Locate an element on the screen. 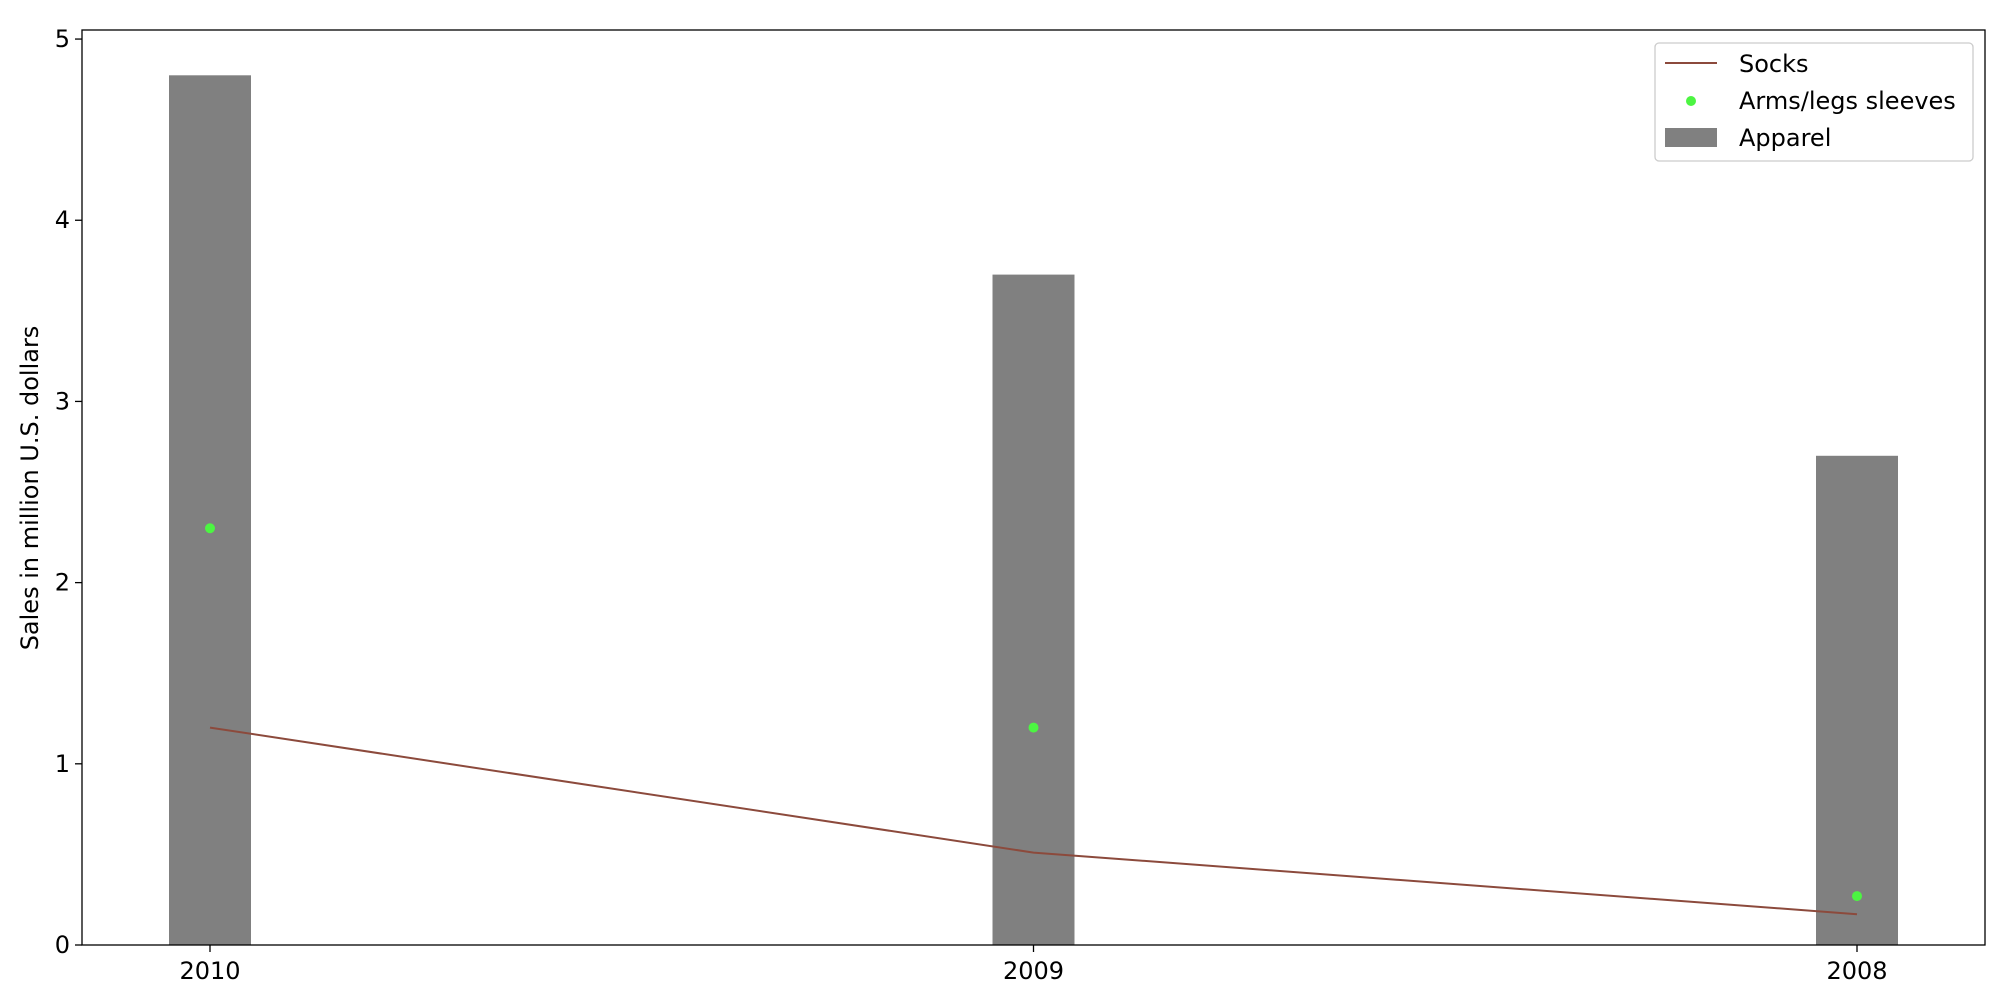  bar-apparel-2009 is located at coordinates (1033, 609).